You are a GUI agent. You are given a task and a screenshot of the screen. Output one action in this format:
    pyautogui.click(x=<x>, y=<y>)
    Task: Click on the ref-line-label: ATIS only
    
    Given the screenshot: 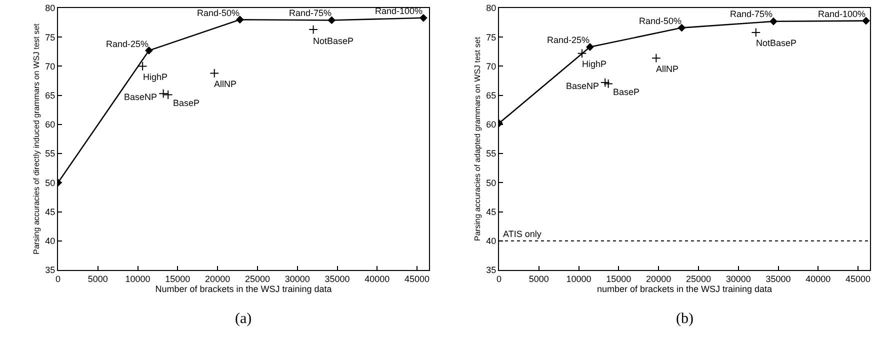 What is the action you would take?
    pyautogui.click(x=522, y=234)
    